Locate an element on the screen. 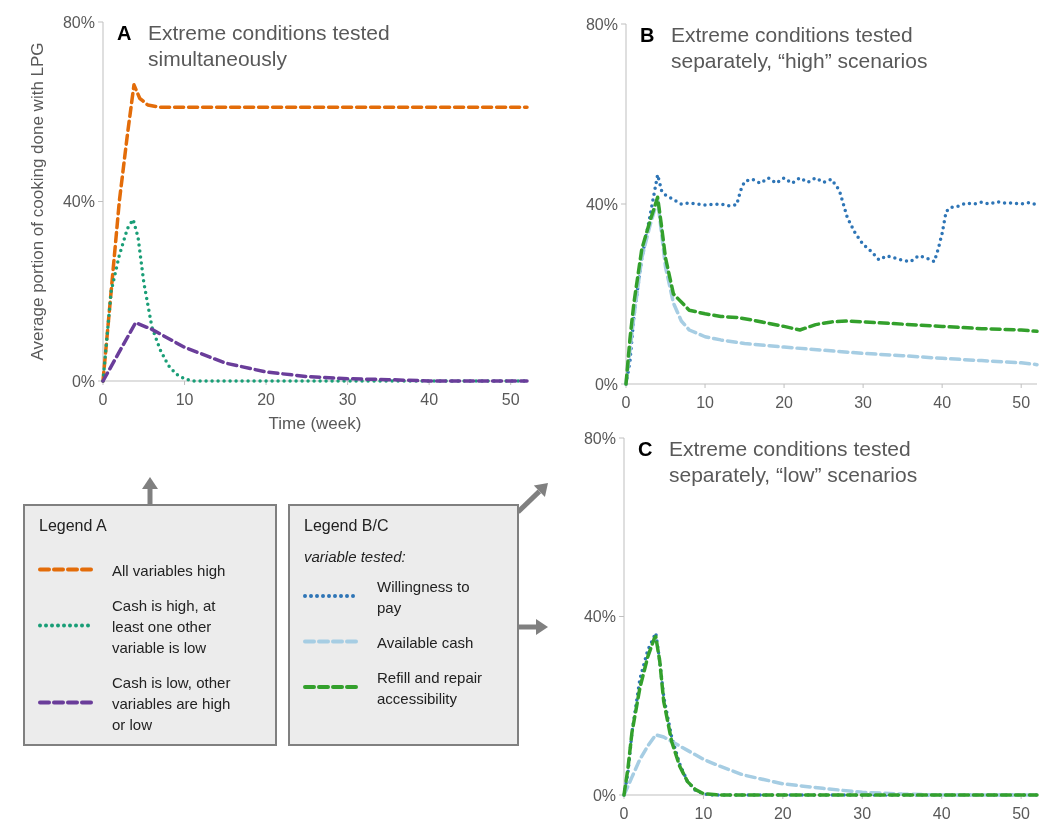 Image resolution: width=1041 pixels, height=825 pixels. legend-label: Refill and repair accessibility is located at coordinates (430, 687).